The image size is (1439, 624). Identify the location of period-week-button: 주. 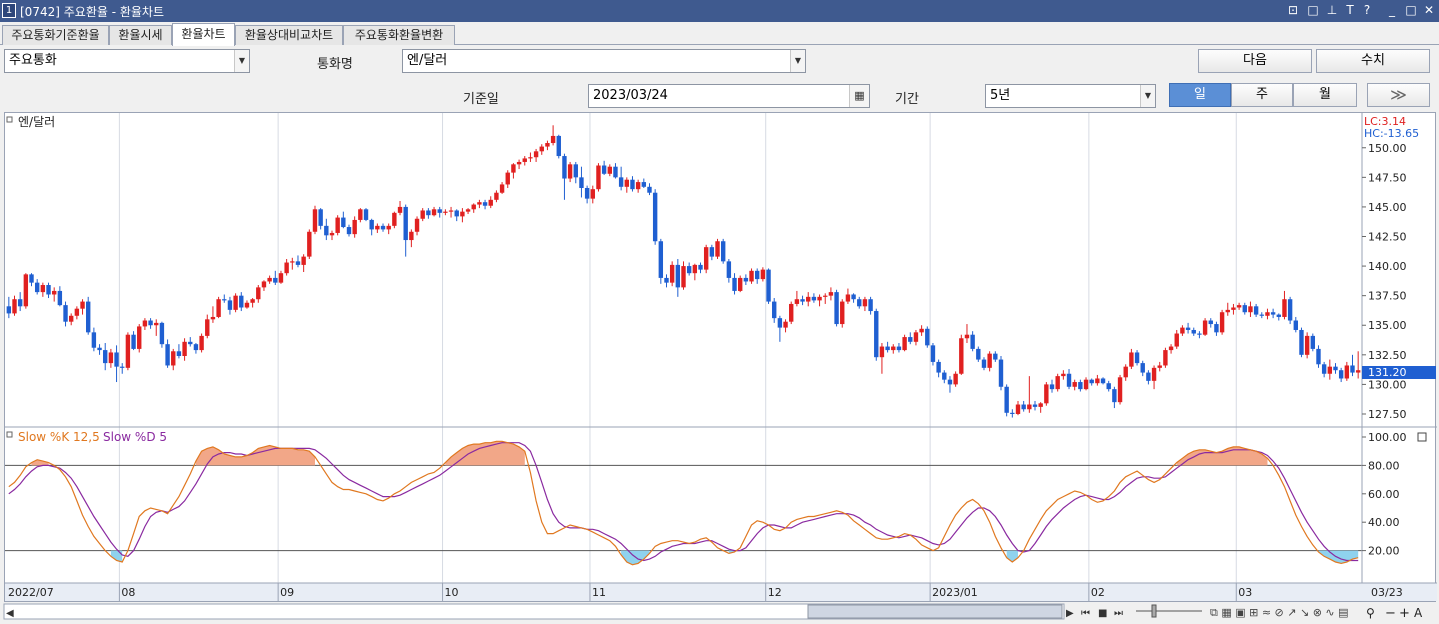
(1262, 95).